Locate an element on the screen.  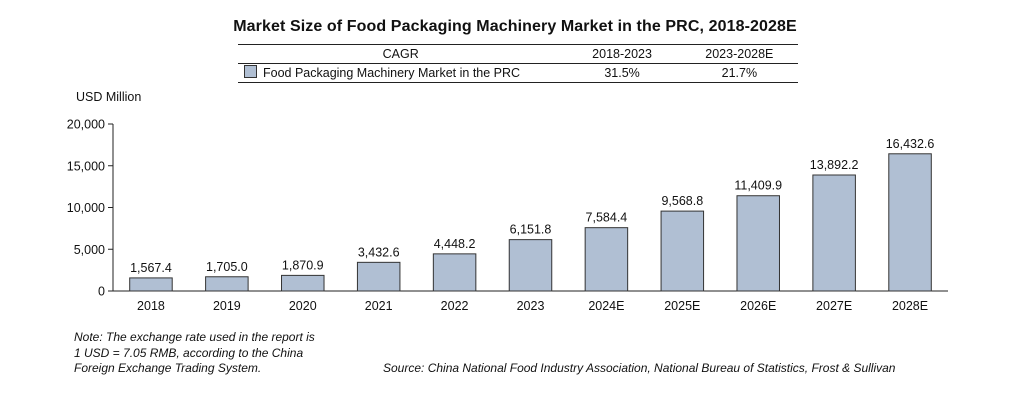
cagr-header-row: CAGR 2018-2023 2023-2028E is located at coordinates (518, 54).